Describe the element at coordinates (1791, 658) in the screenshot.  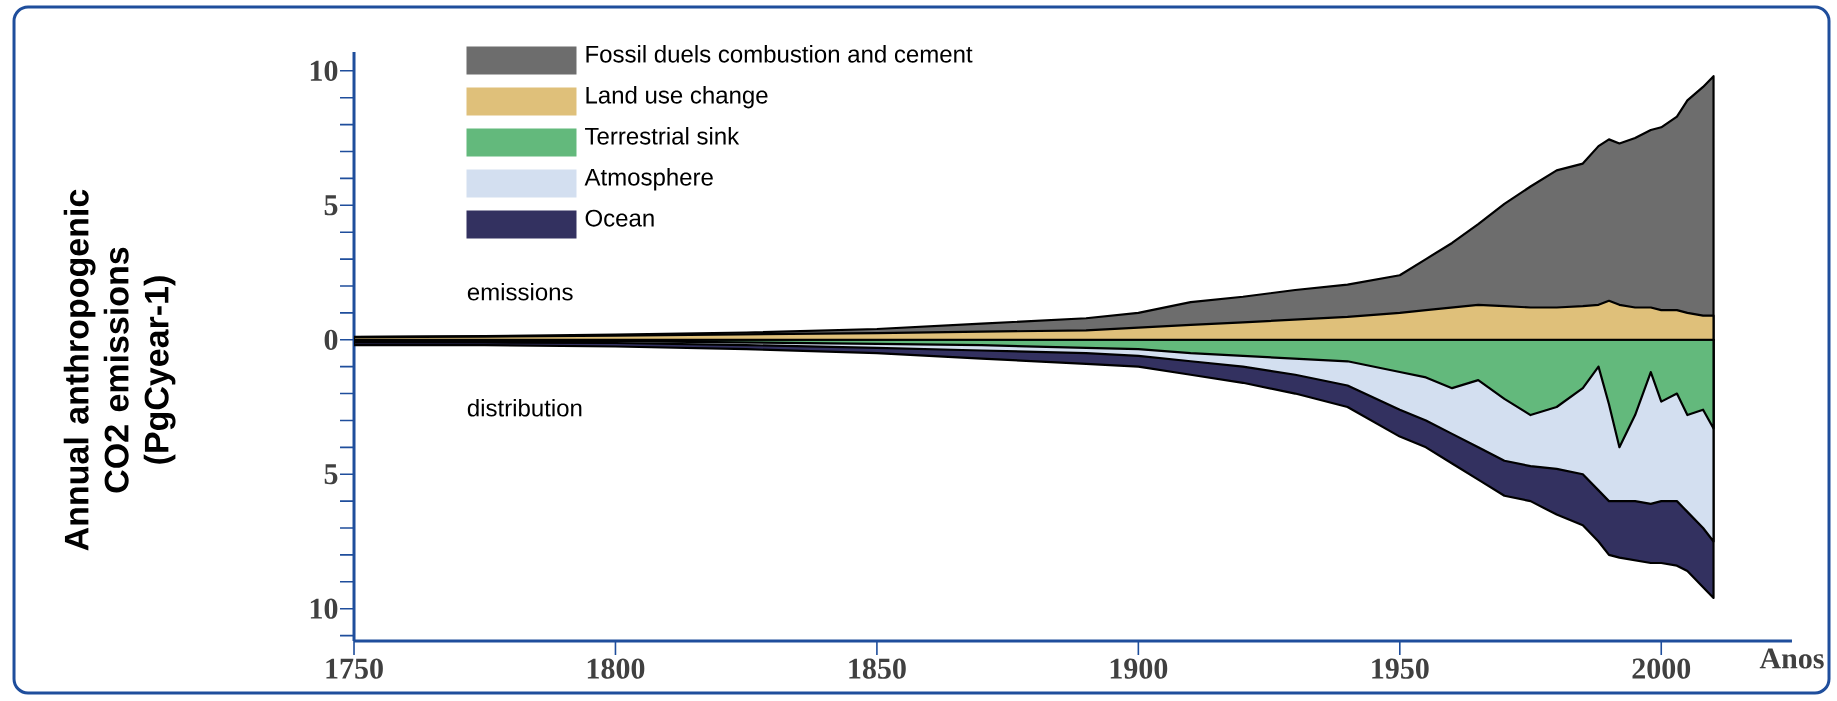
I see `x-axis-title: Anos` at that location.